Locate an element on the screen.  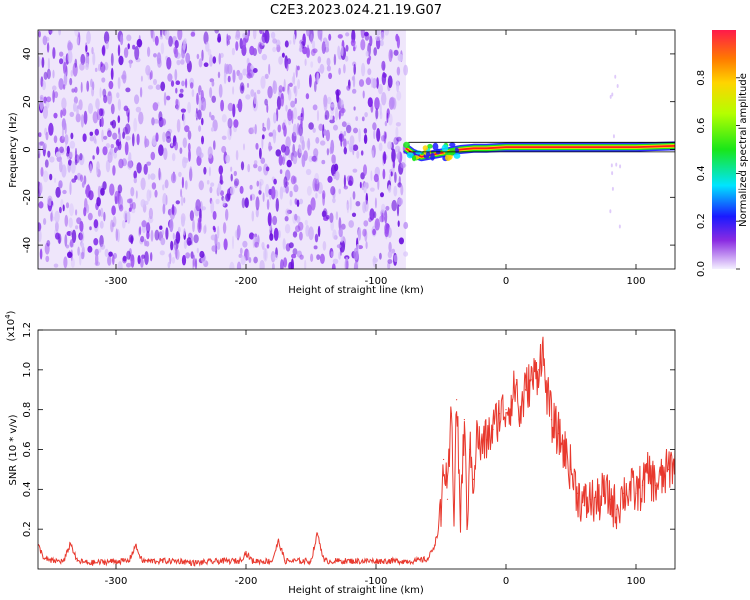
snr-x-tick-label: 0 is located at coordinates (506, 581).